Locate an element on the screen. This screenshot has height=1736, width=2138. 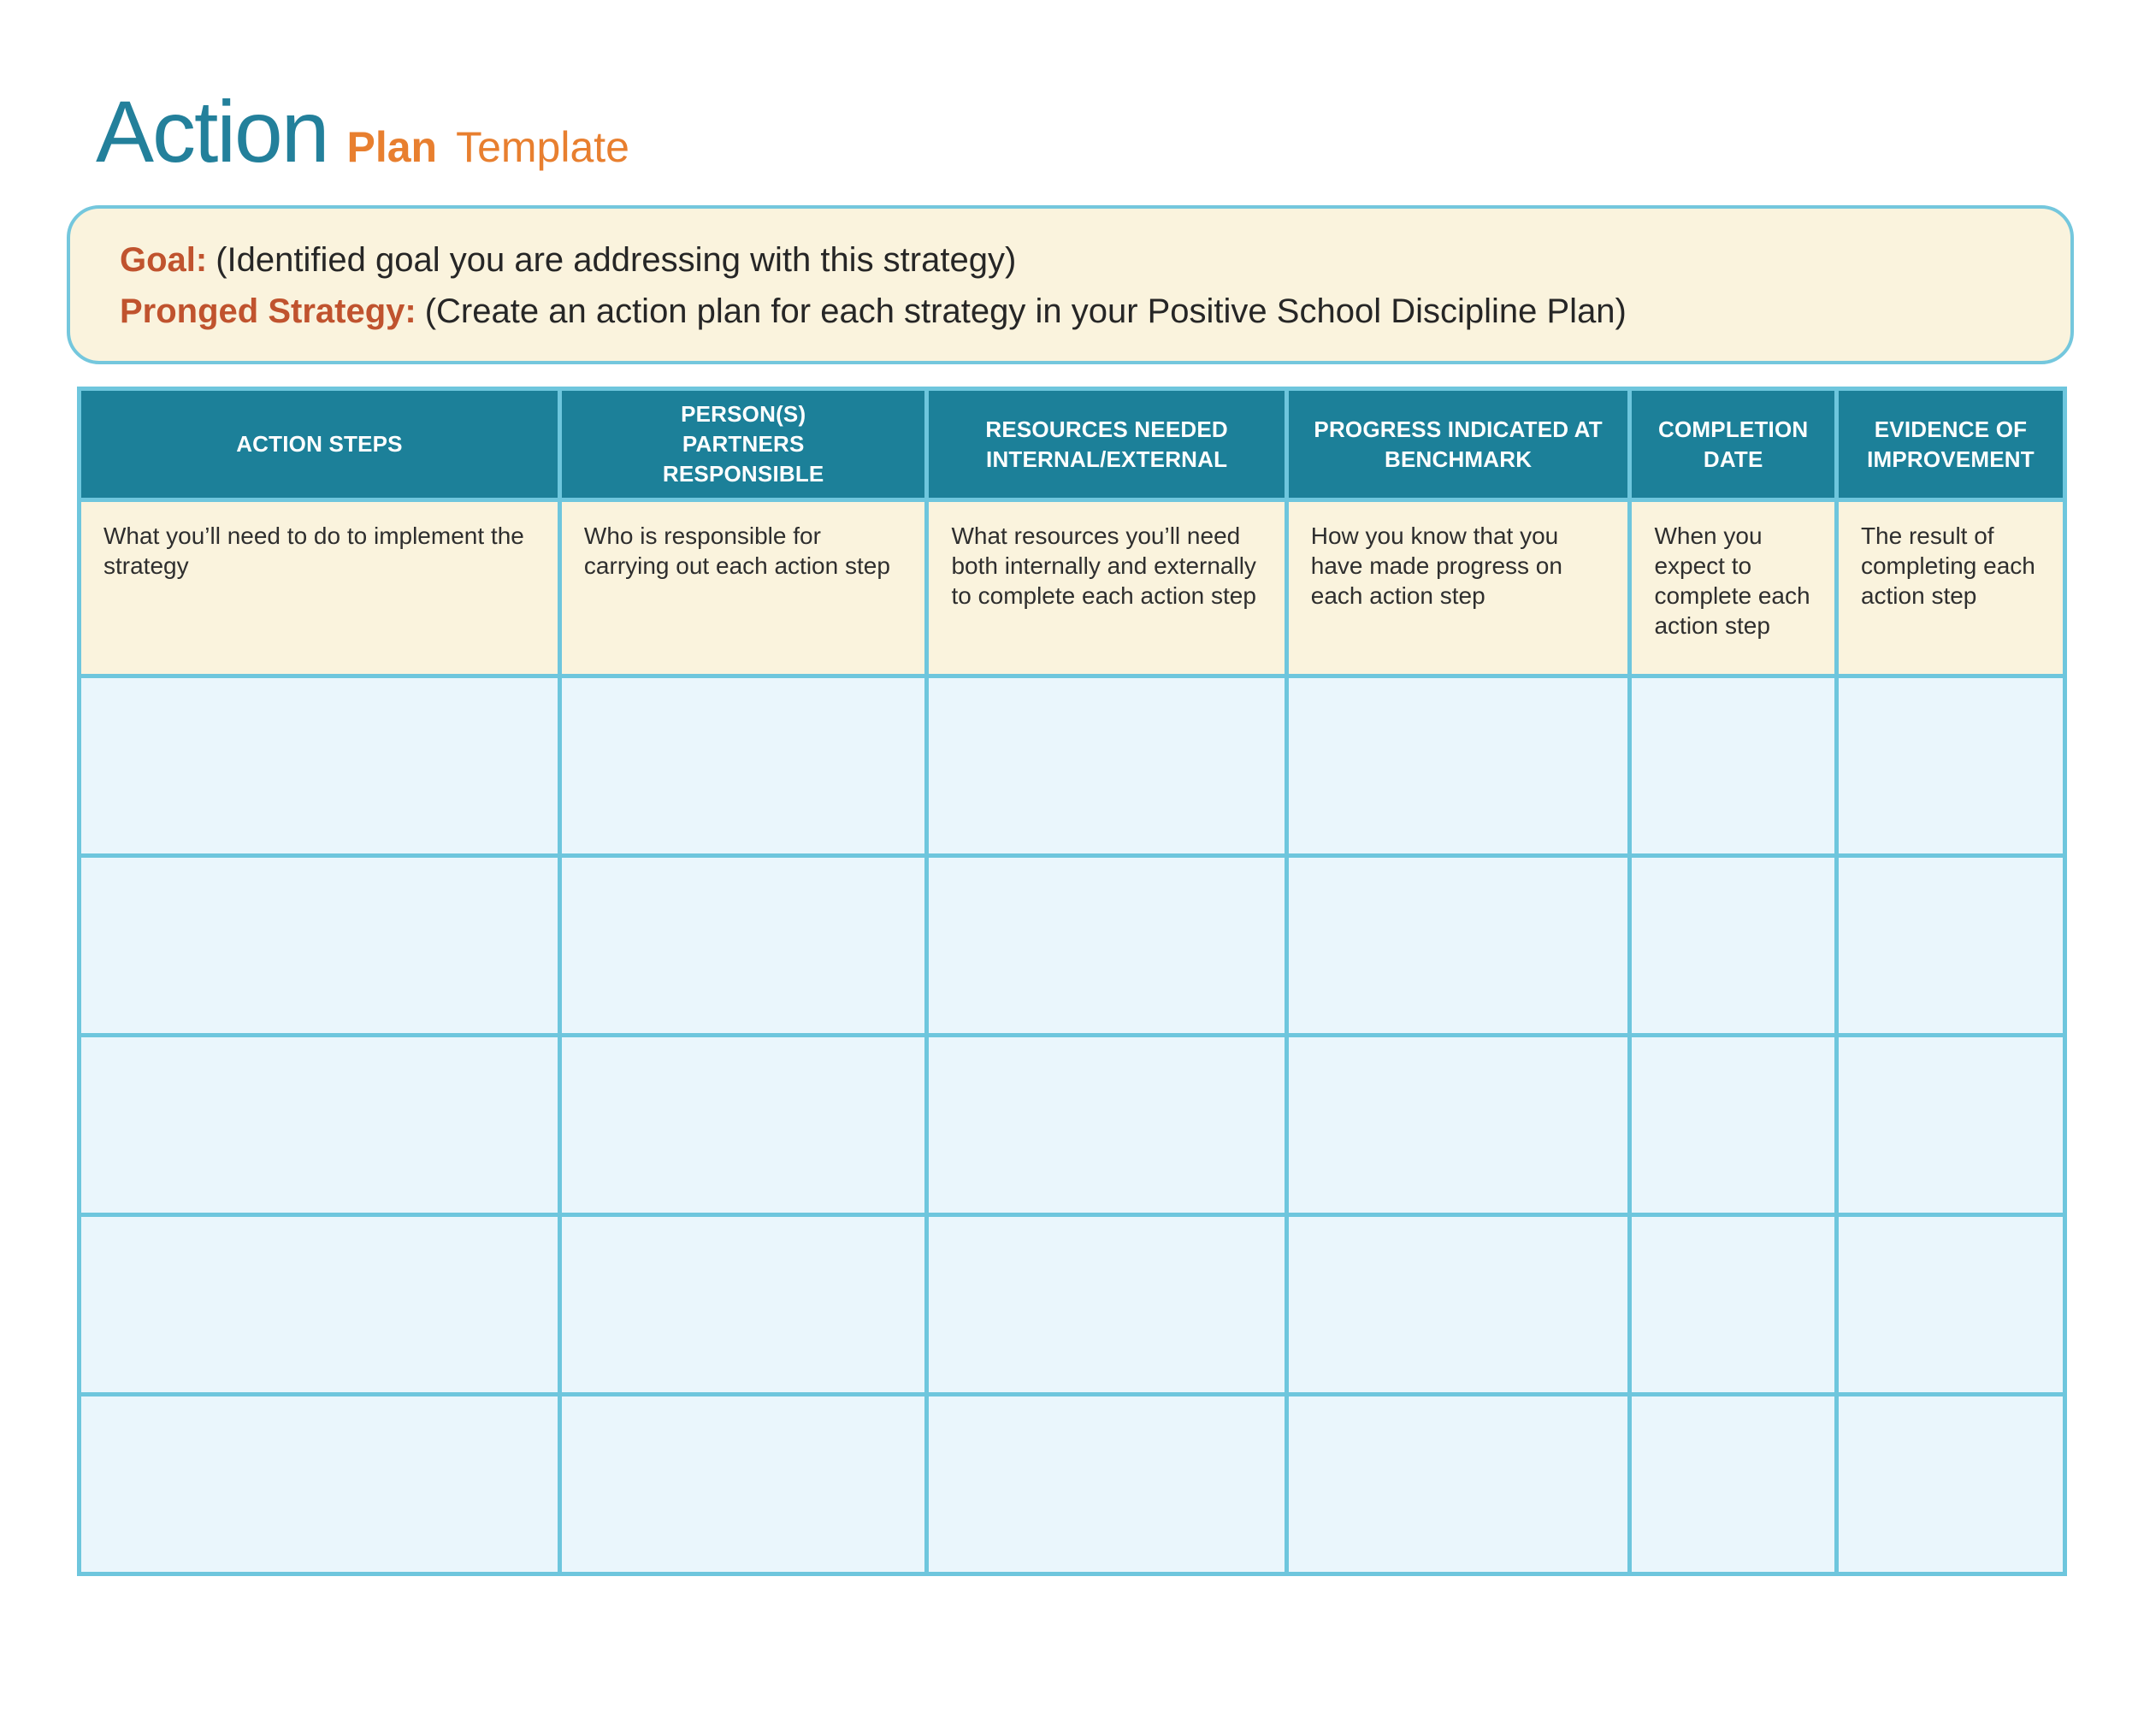
page-title: Action Plan Template is located at coordinates (1117, 132).